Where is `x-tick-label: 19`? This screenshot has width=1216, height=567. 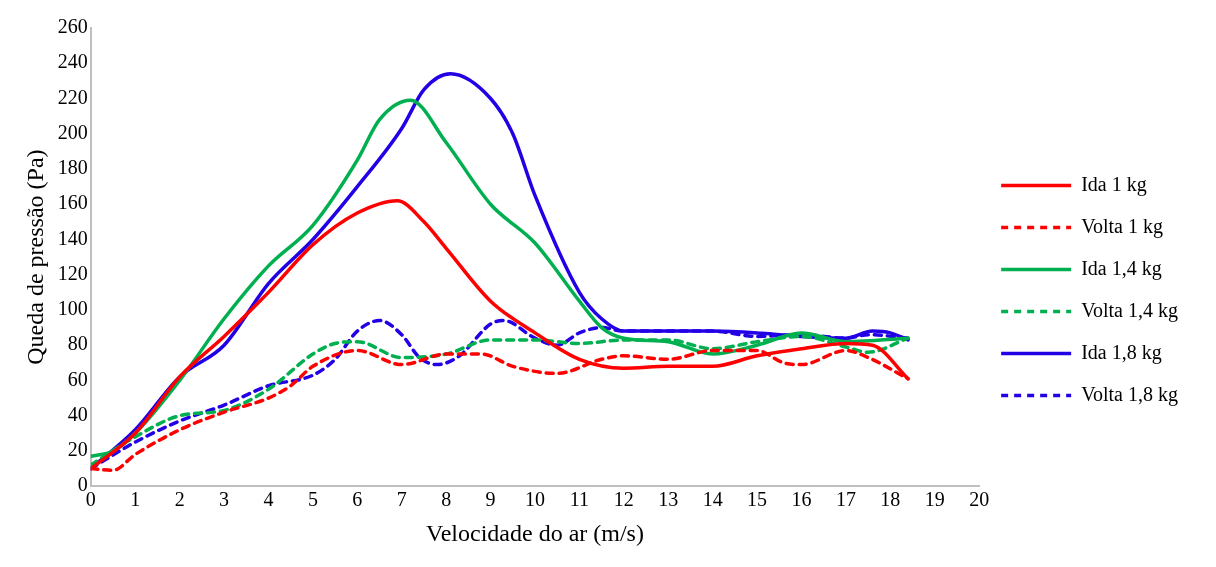
x-tick-label: 19 is located at coordinates (934, 499).